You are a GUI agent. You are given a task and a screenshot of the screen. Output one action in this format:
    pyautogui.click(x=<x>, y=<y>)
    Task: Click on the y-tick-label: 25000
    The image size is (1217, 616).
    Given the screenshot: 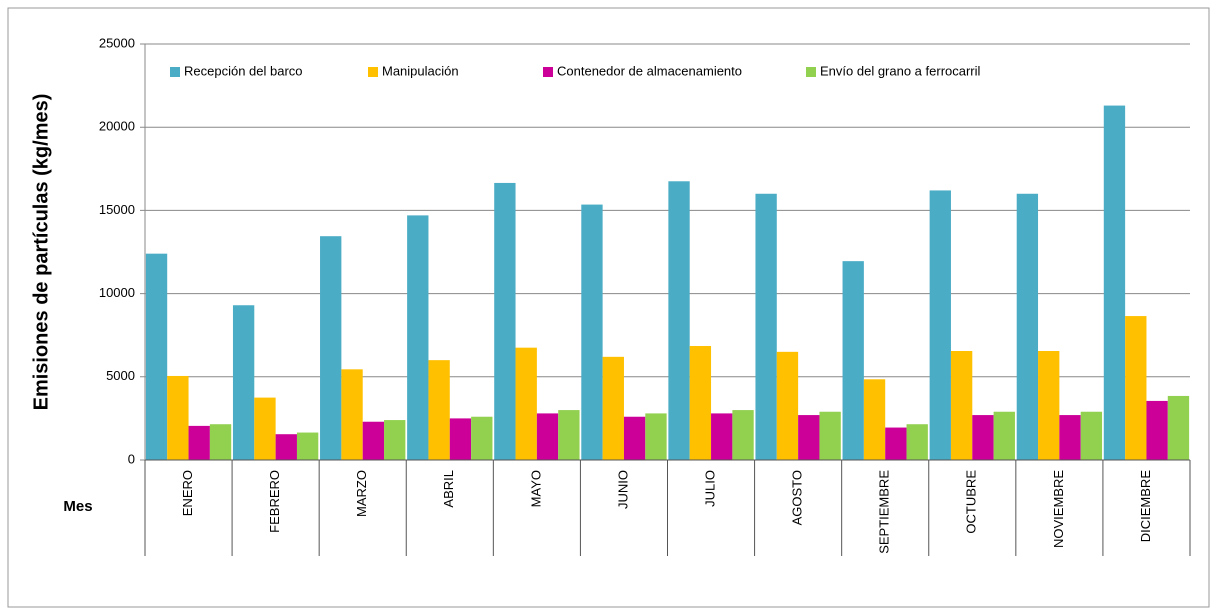 What is the action you would take?
    pyautogui.click(x=117, y=42)
    